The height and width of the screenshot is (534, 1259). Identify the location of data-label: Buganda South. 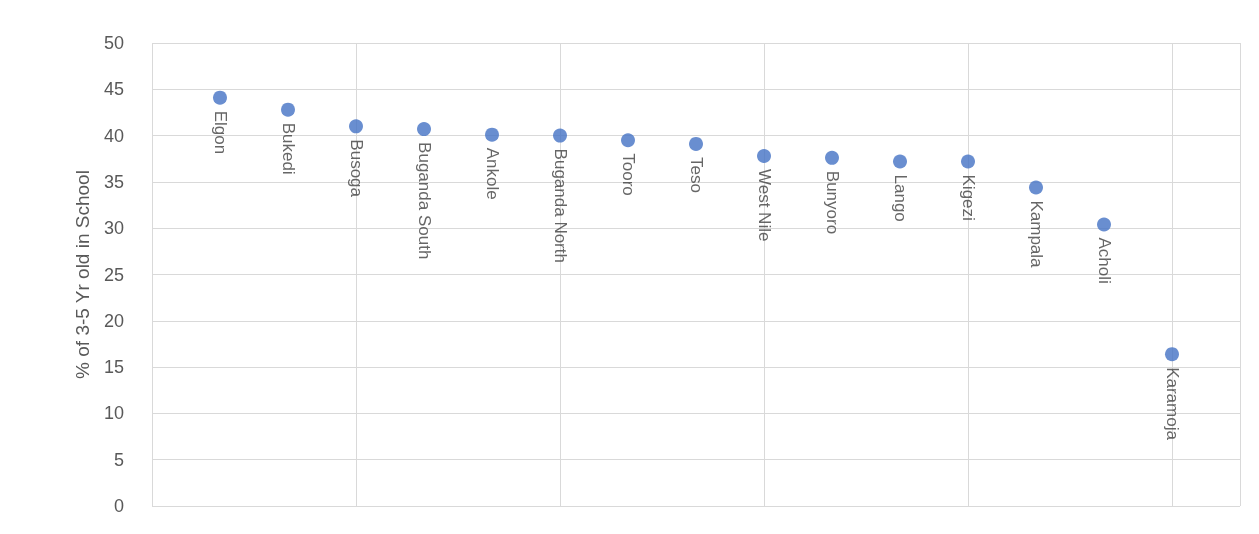
(424, 201).